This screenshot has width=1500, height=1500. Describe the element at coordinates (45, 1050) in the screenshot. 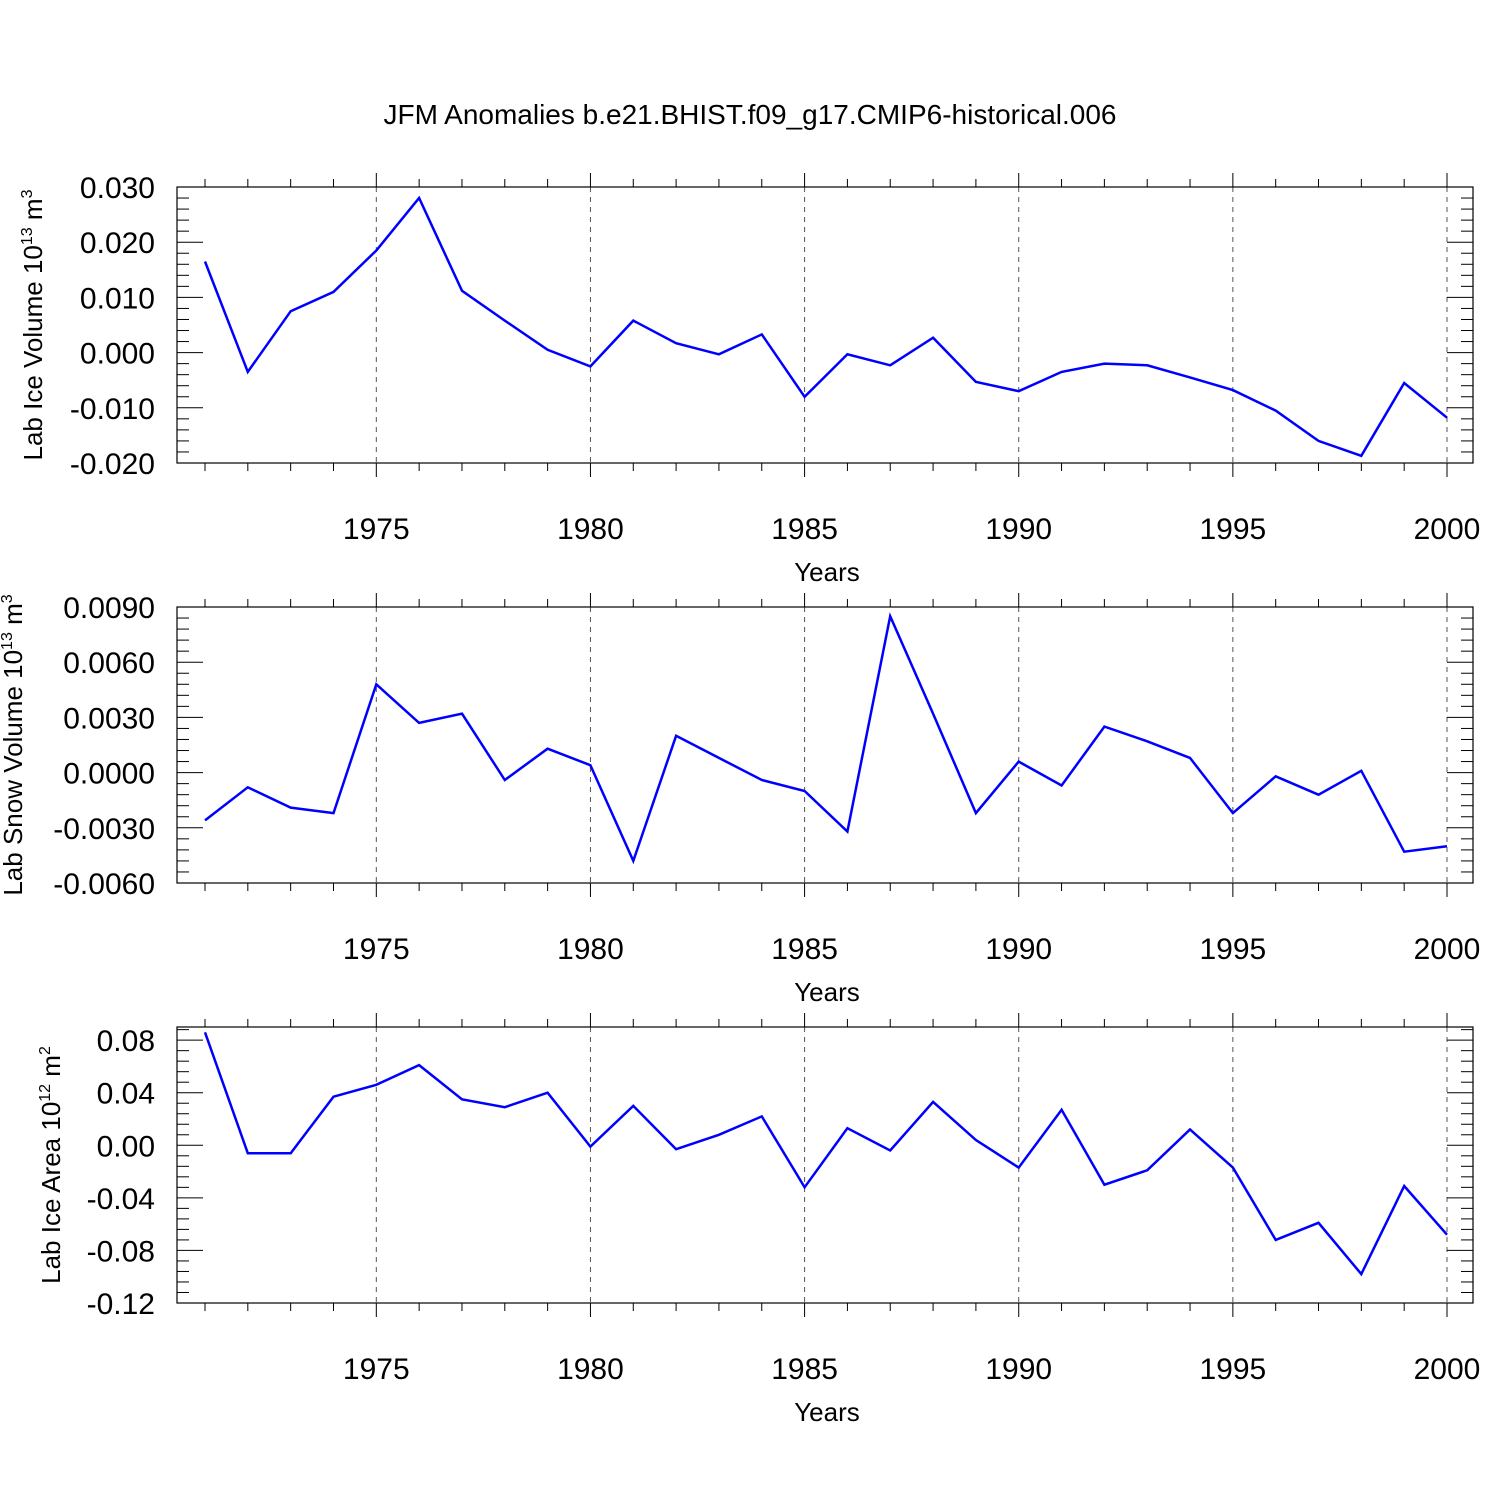

I see `y-label-superscript: 2` at that location.